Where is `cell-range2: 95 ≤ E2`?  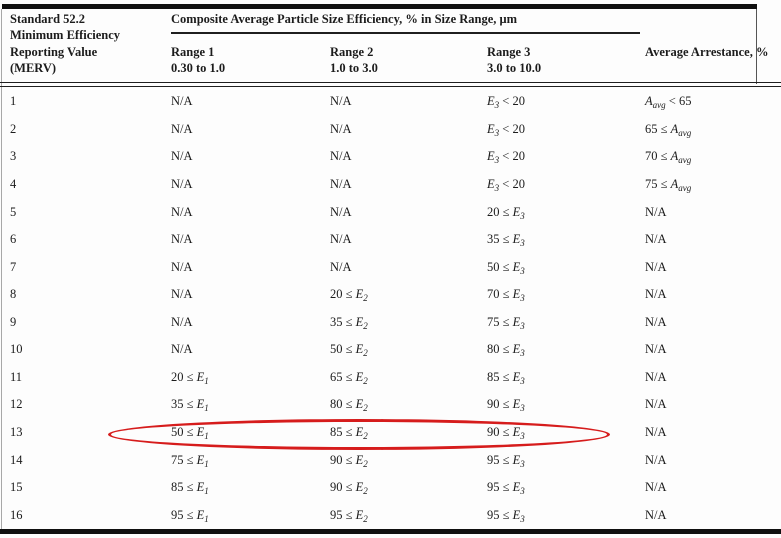
cell-range2: 95 ≤ E2 is located at coordinates (349, 515).